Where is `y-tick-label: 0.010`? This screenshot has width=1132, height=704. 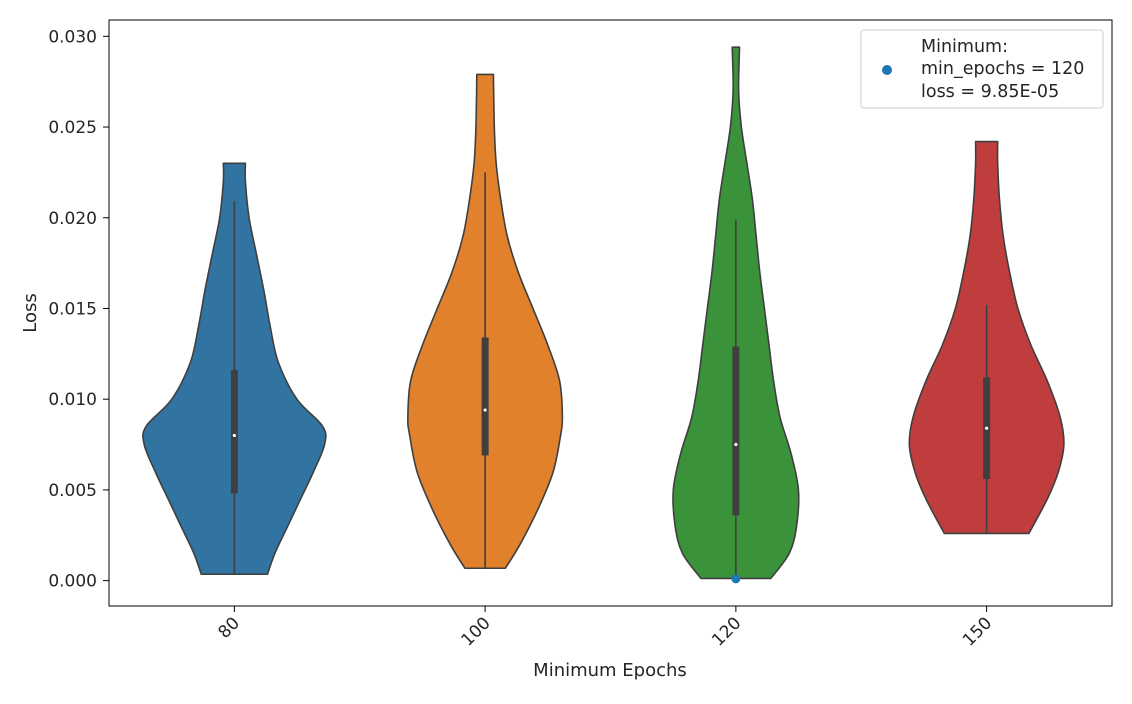 y-tick-label: 0.010 is located at coordinates (72, 400).